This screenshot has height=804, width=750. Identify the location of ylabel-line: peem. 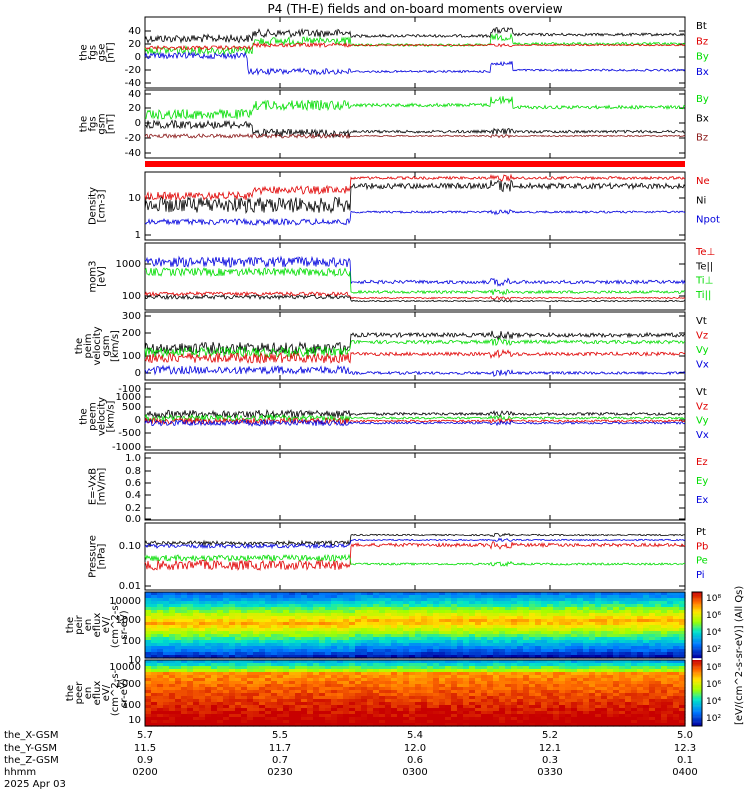
(93, 416).